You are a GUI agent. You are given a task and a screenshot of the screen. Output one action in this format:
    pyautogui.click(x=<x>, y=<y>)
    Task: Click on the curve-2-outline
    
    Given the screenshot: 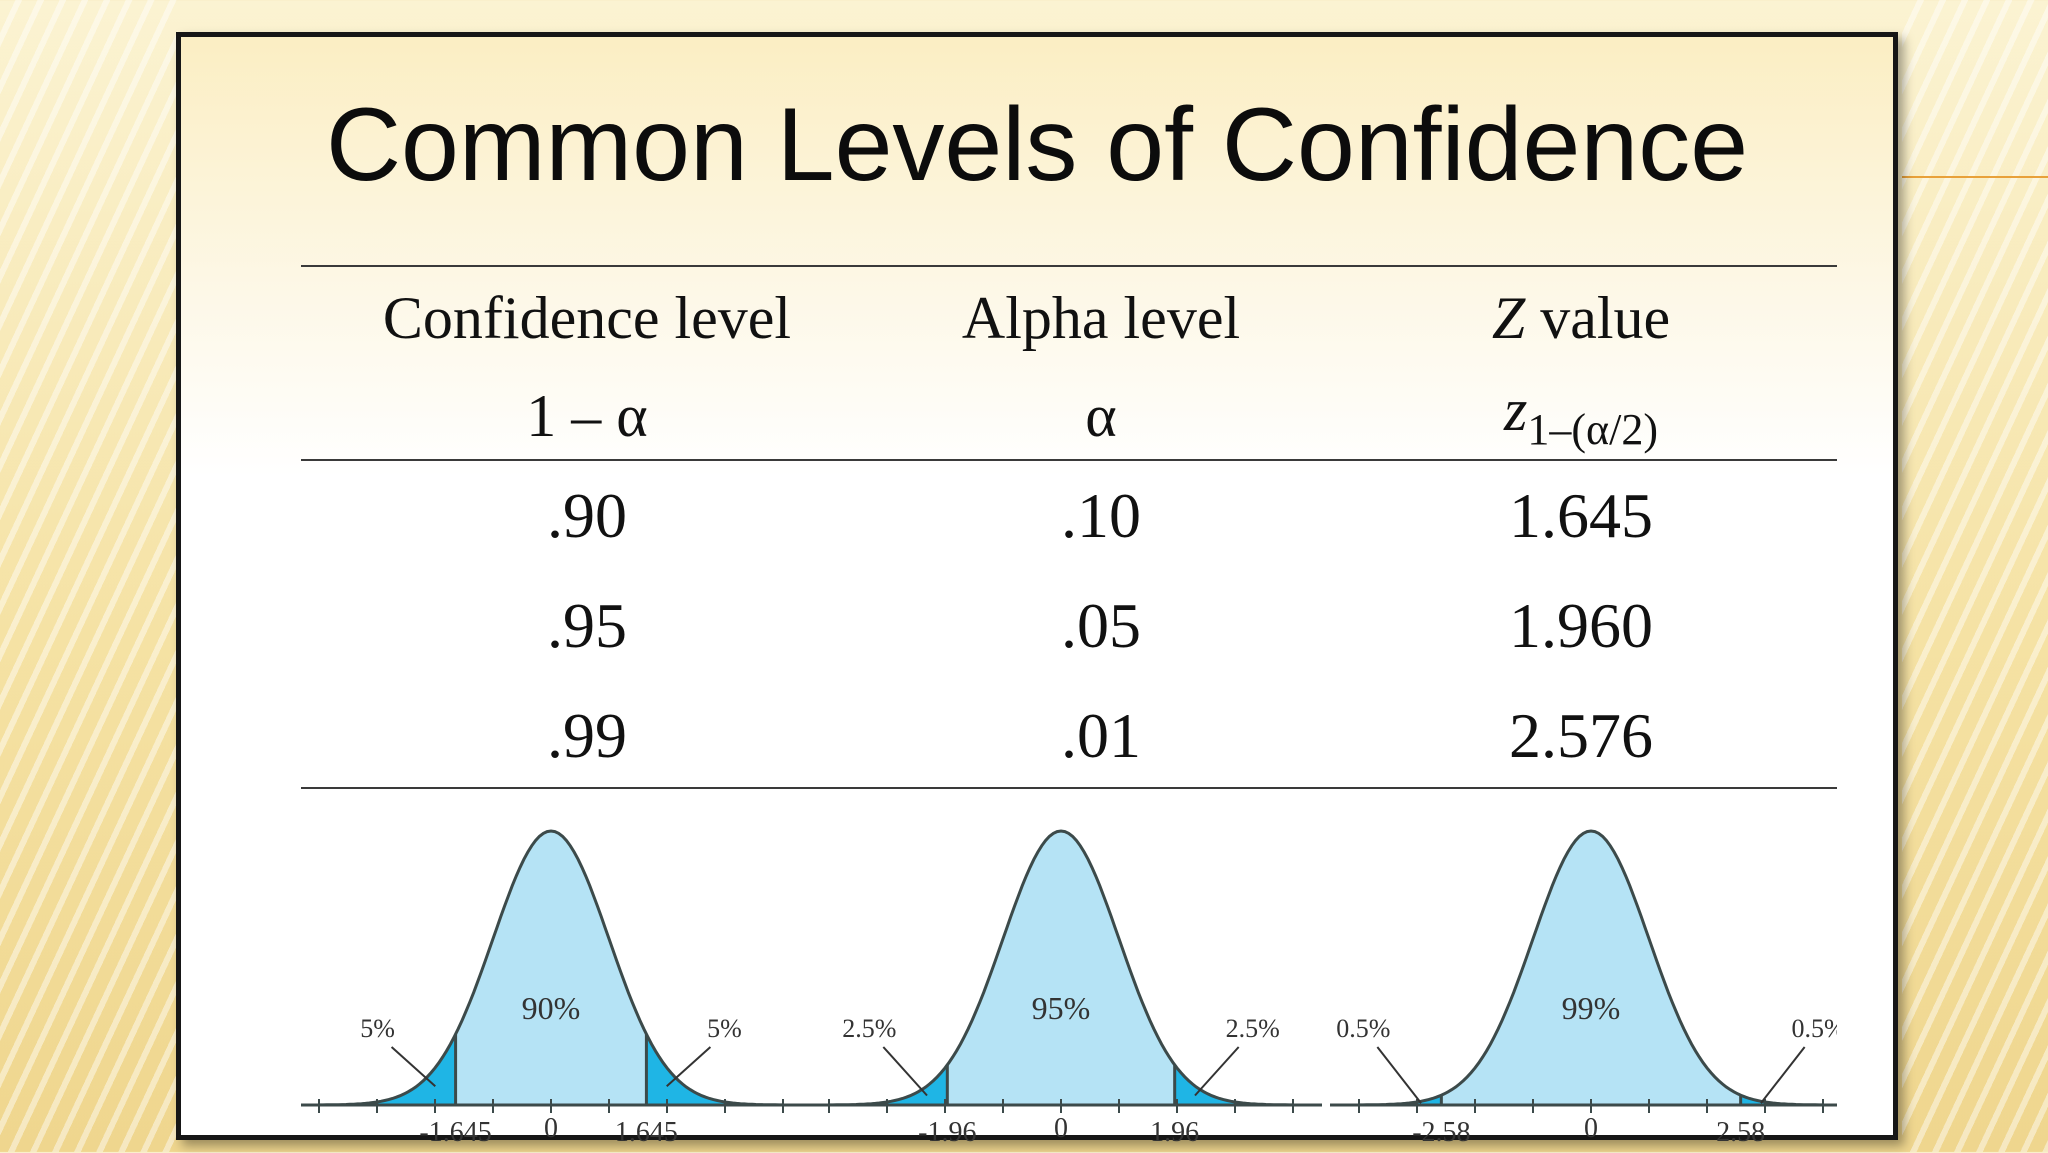 What is the action you would take?
    pyautogui.click(x=1061, y=968)
    